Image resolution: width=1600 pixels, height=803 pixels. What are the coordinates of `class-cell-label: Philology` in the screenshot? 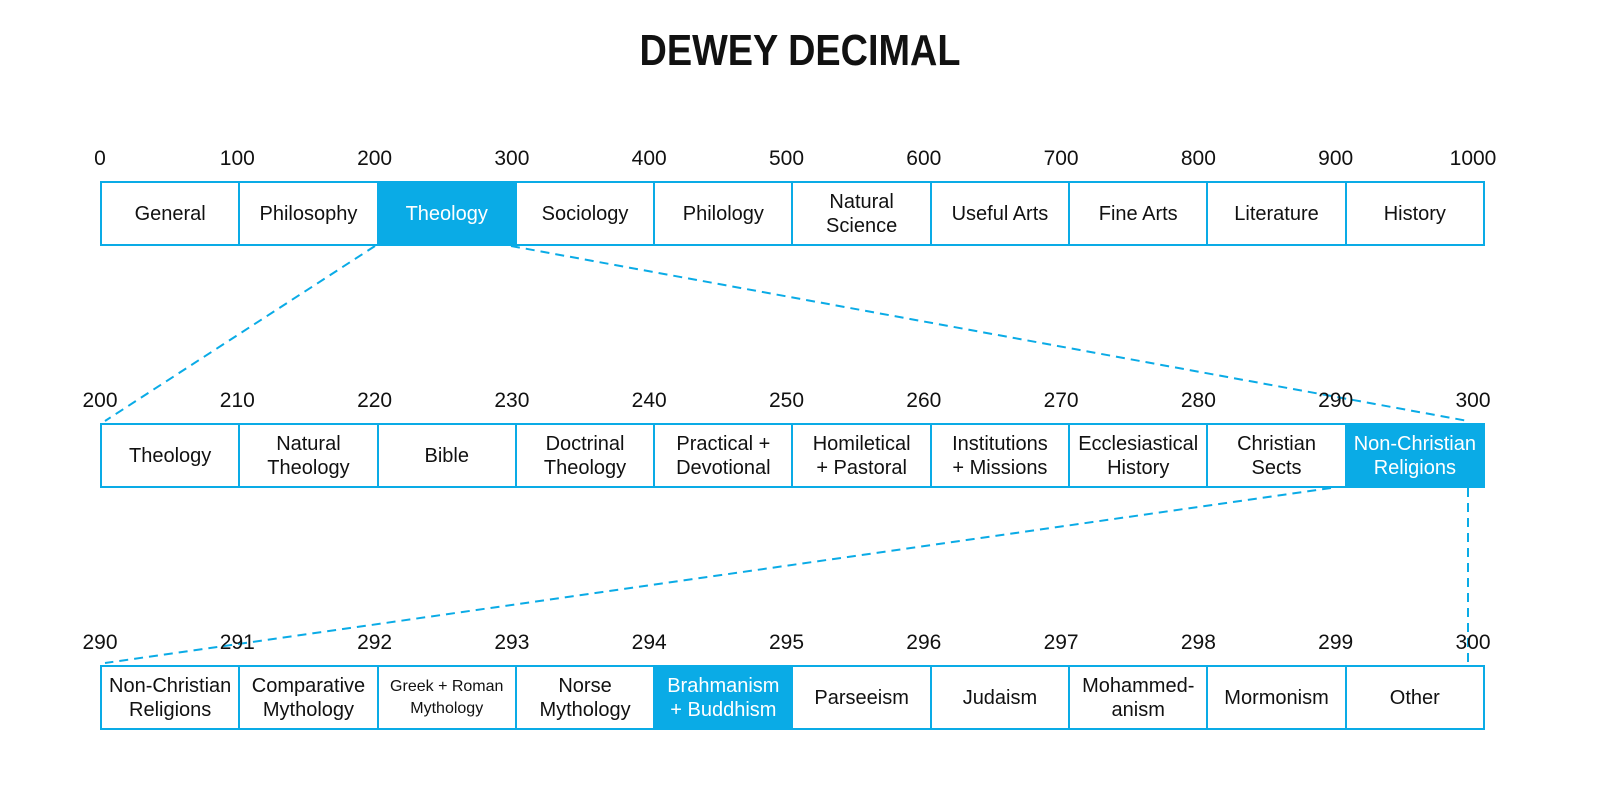 It's located at (723, 213).